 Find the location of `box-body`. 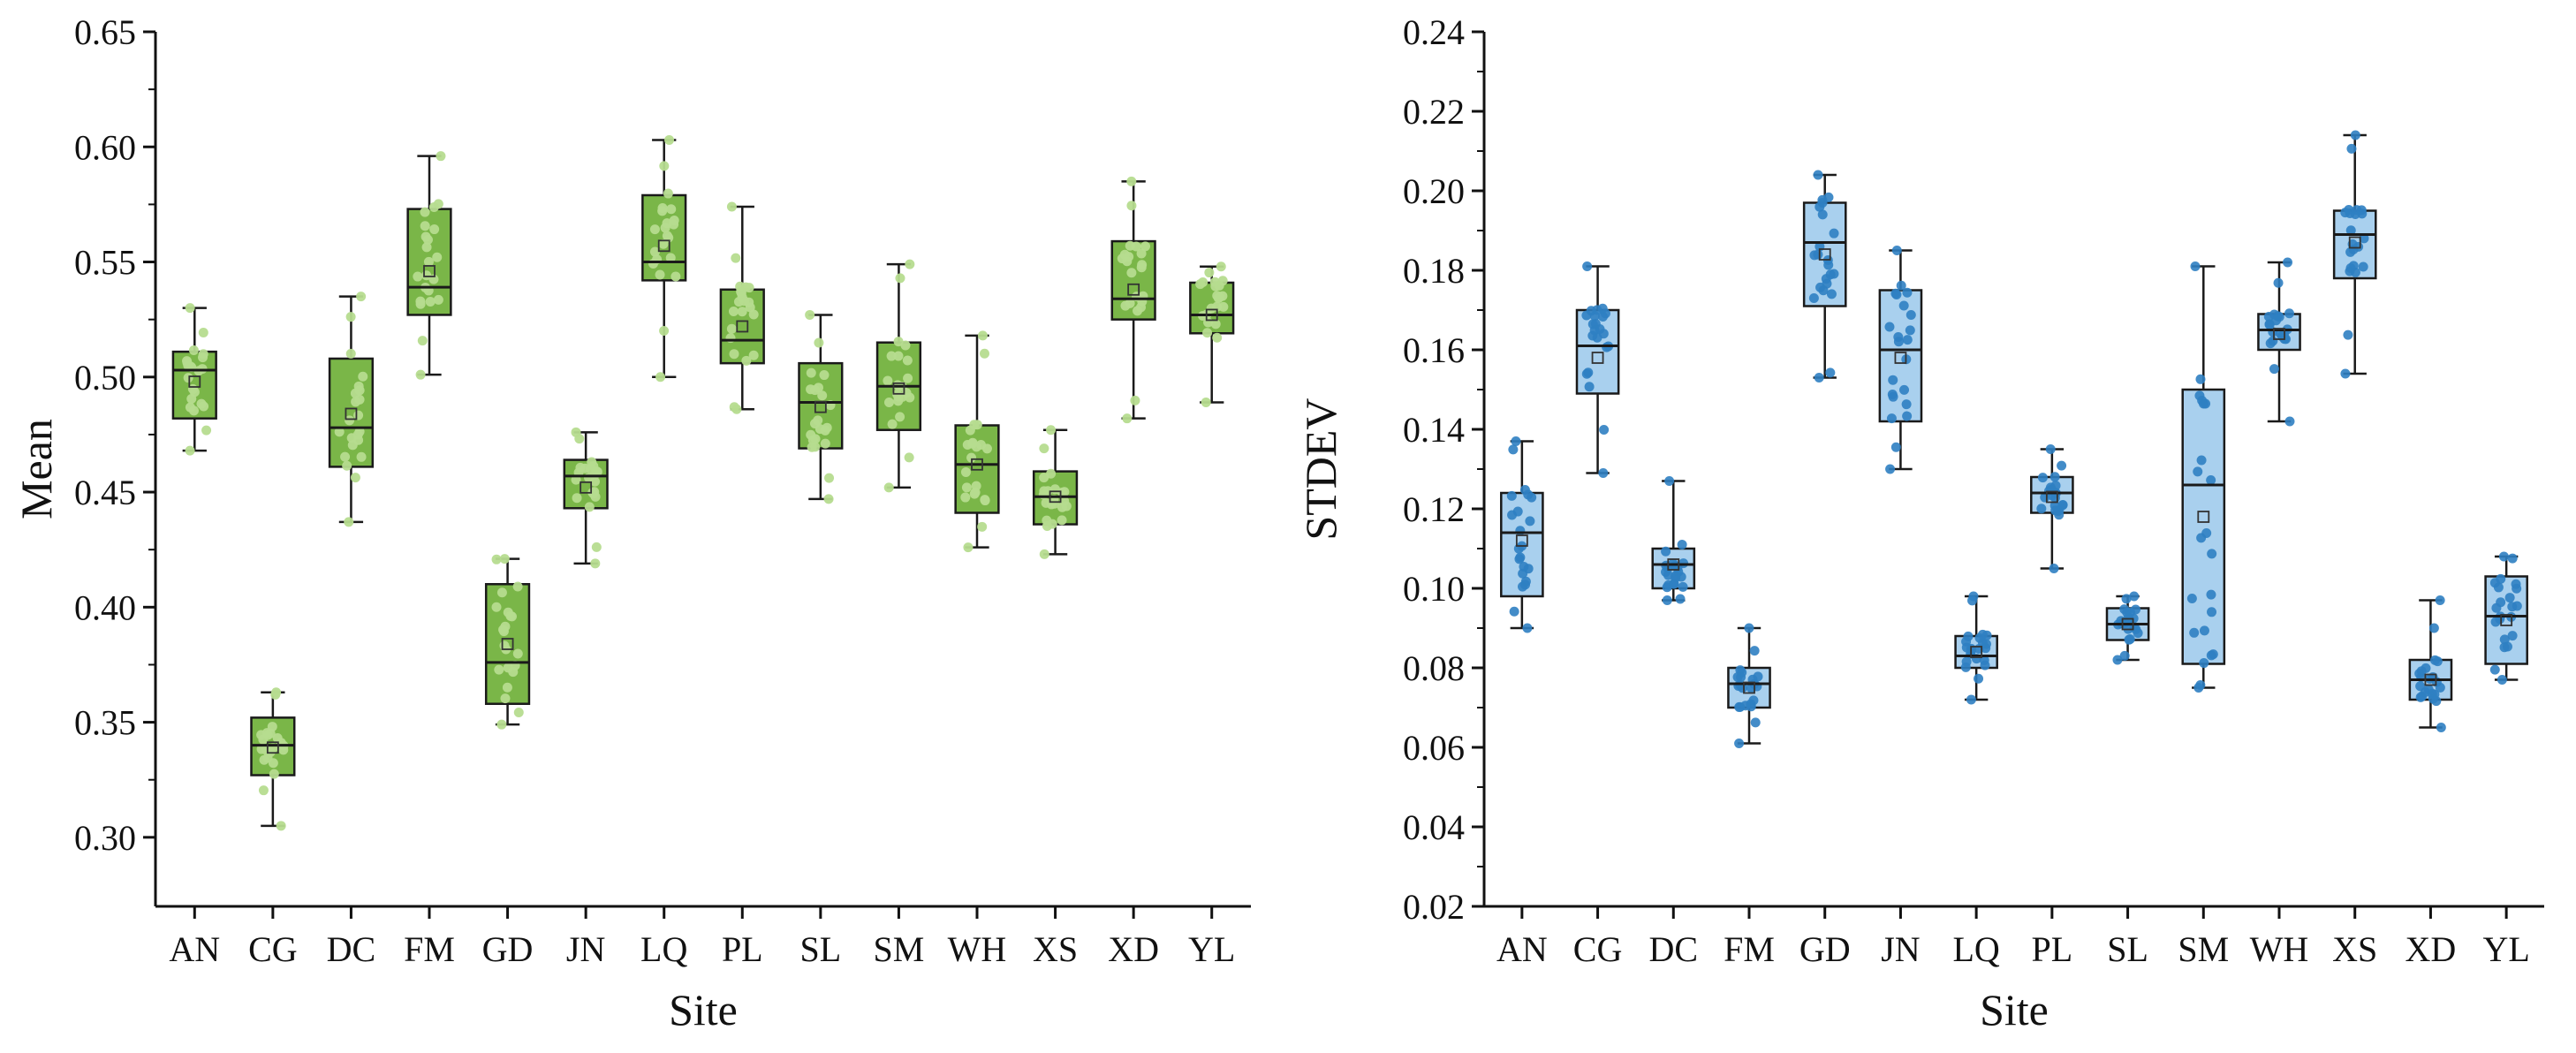

box-body is located at coordinates (1133, 280).